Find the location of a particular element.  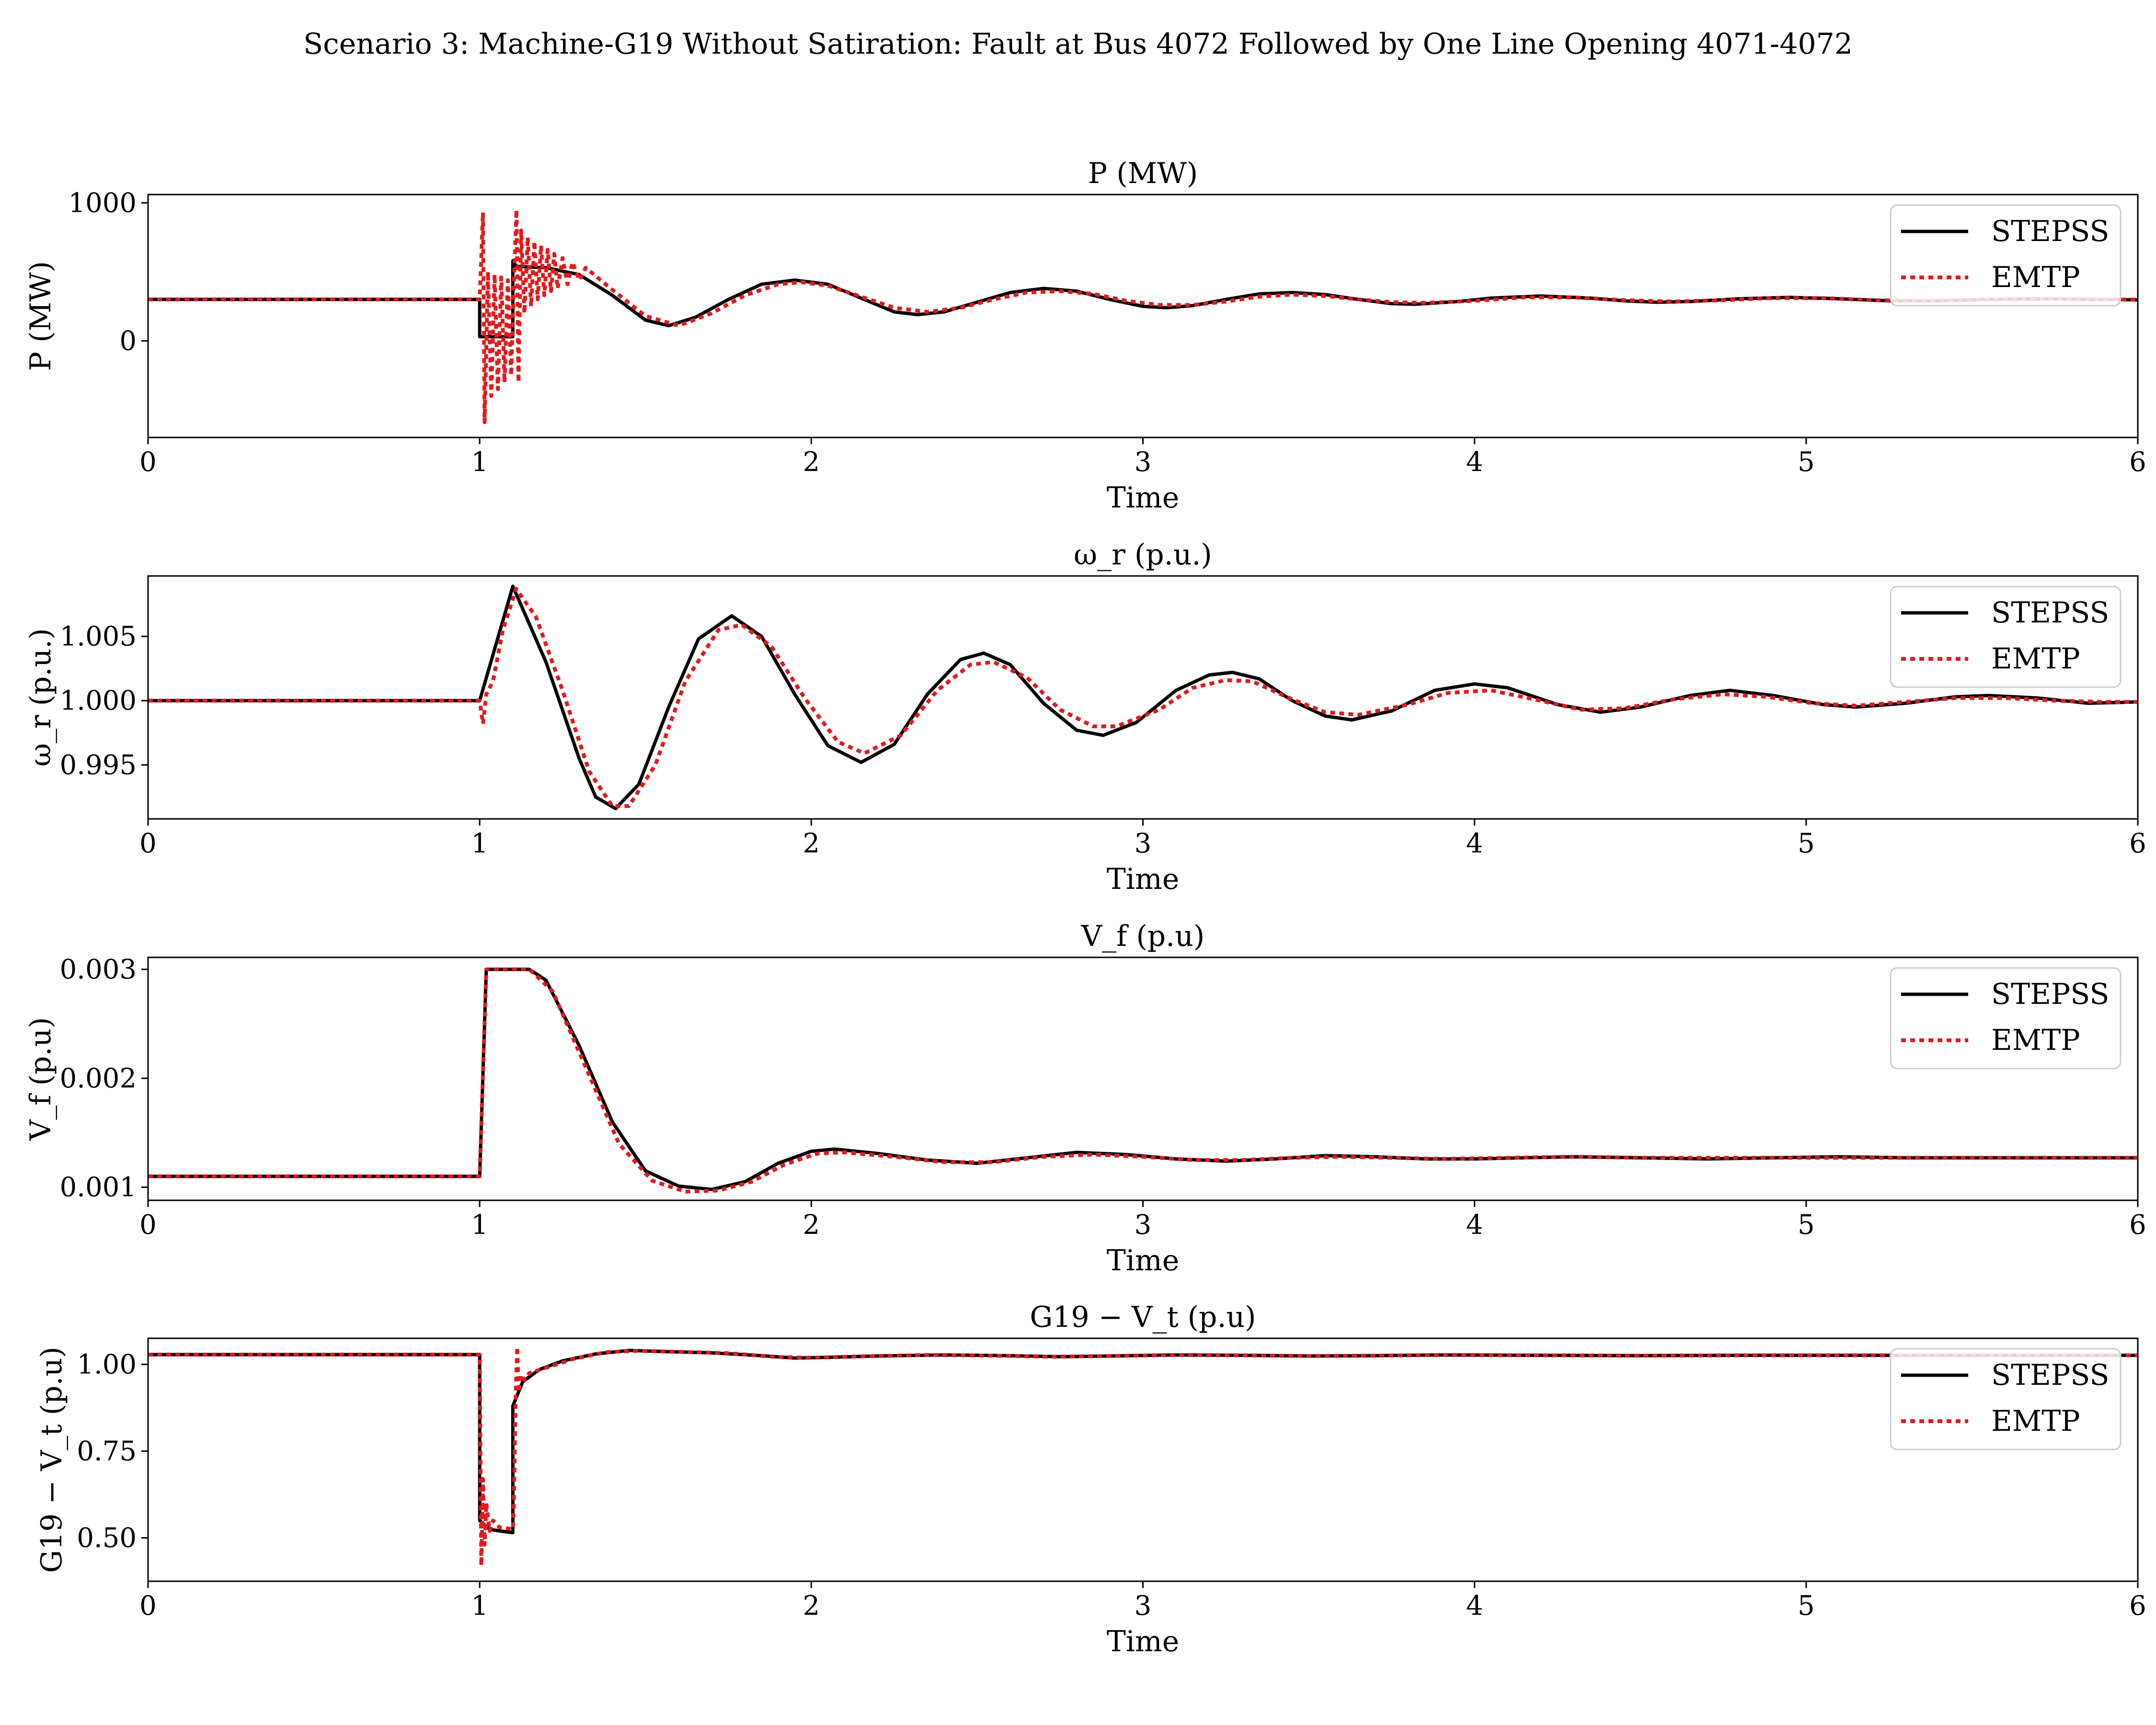

y-axis-label: ω_r (p.u.) is located at coordinates (40, 697).